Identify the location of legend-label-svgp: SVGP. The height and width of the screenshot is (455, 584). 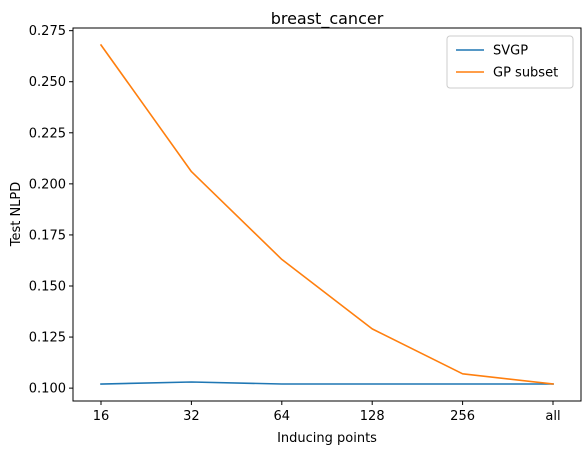
(510, 51).